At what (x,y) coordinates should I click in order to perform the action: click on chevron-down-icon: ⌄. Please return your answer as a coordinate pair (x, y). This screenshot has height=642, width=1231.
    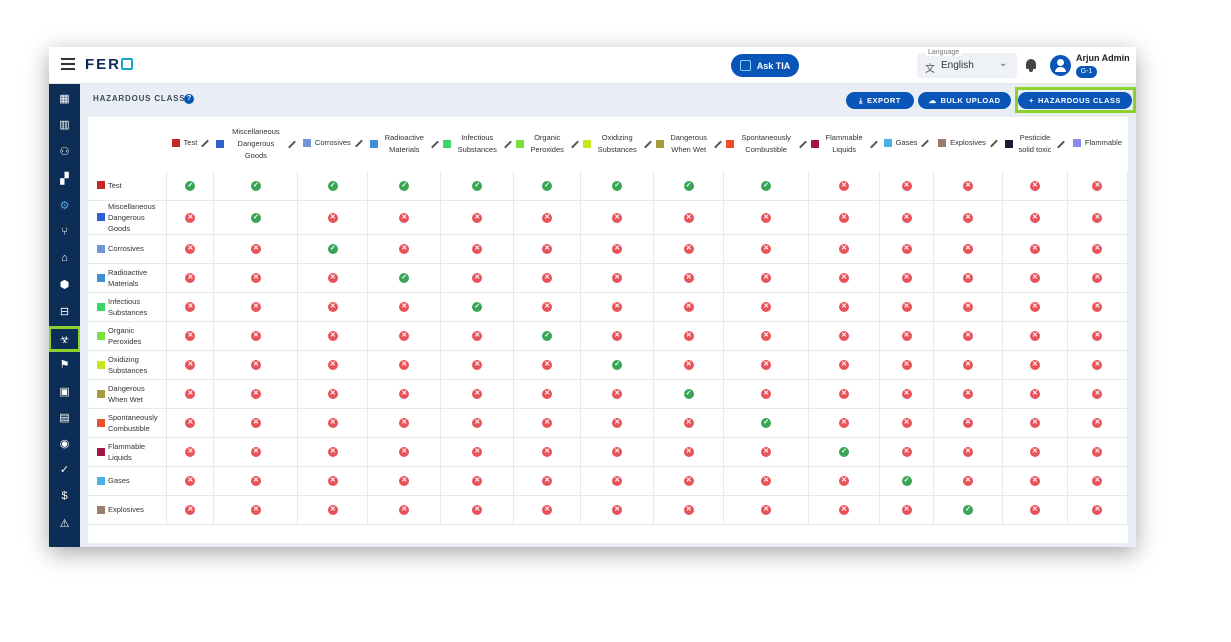
    Looking at the image, I should click on (1003, 63).